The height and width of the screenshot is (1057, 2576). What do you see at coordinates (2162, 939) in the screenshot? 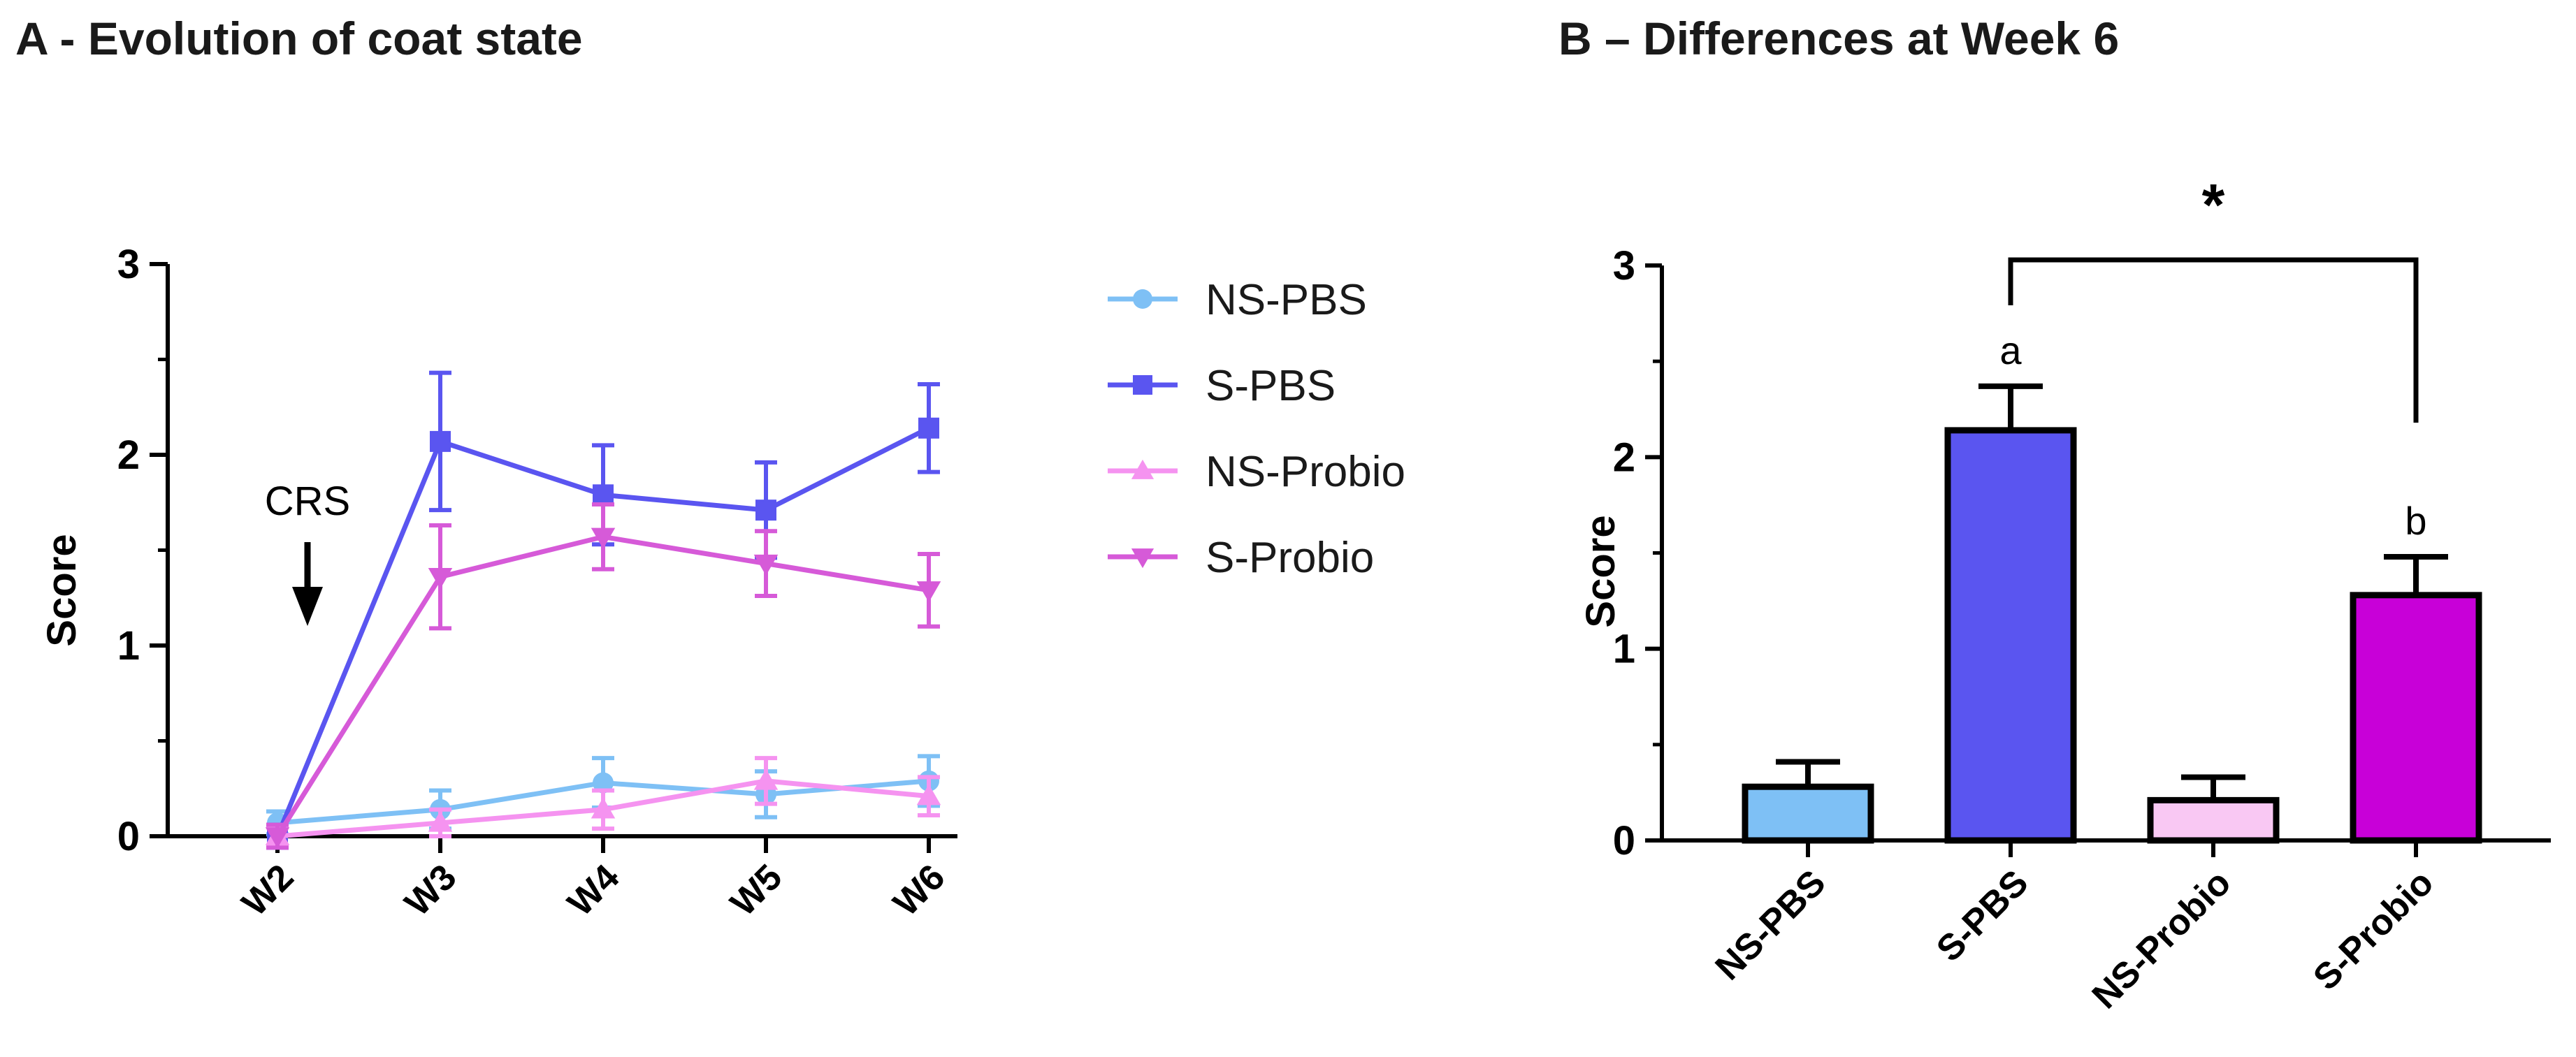
I see `panel-b-x-tick-label: NS-Probio` at bounding box center [2162, 939].